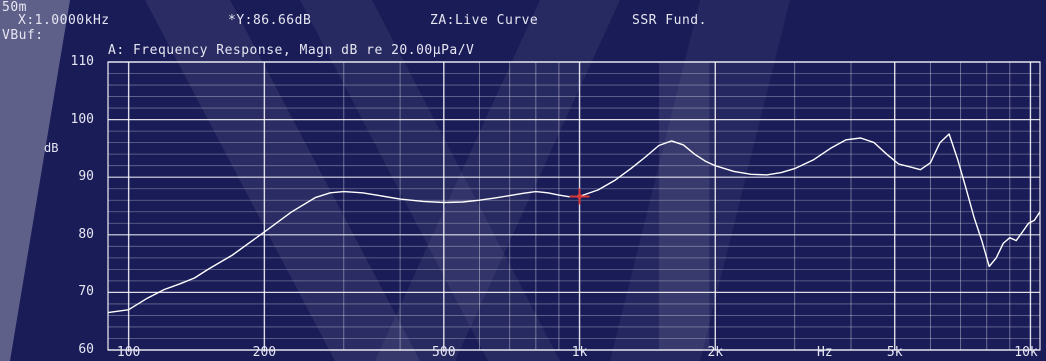  What do you see at coordinates (86, 234) in the screenshot?
I see `y-tick-label: 80` at bounding box center [86, 234].